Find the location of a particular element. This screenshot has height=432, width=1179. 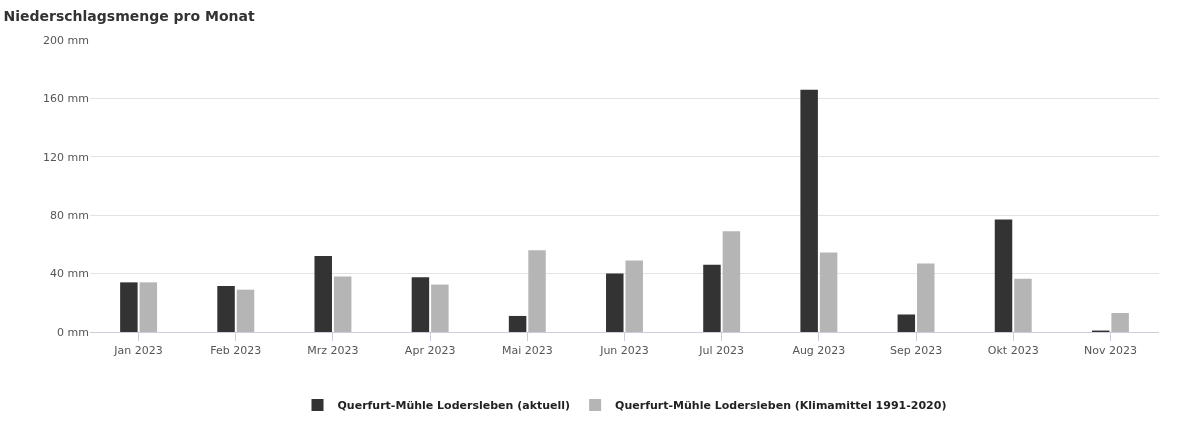

y-tick-label: 80 mm is located at coordinates (69, 216).